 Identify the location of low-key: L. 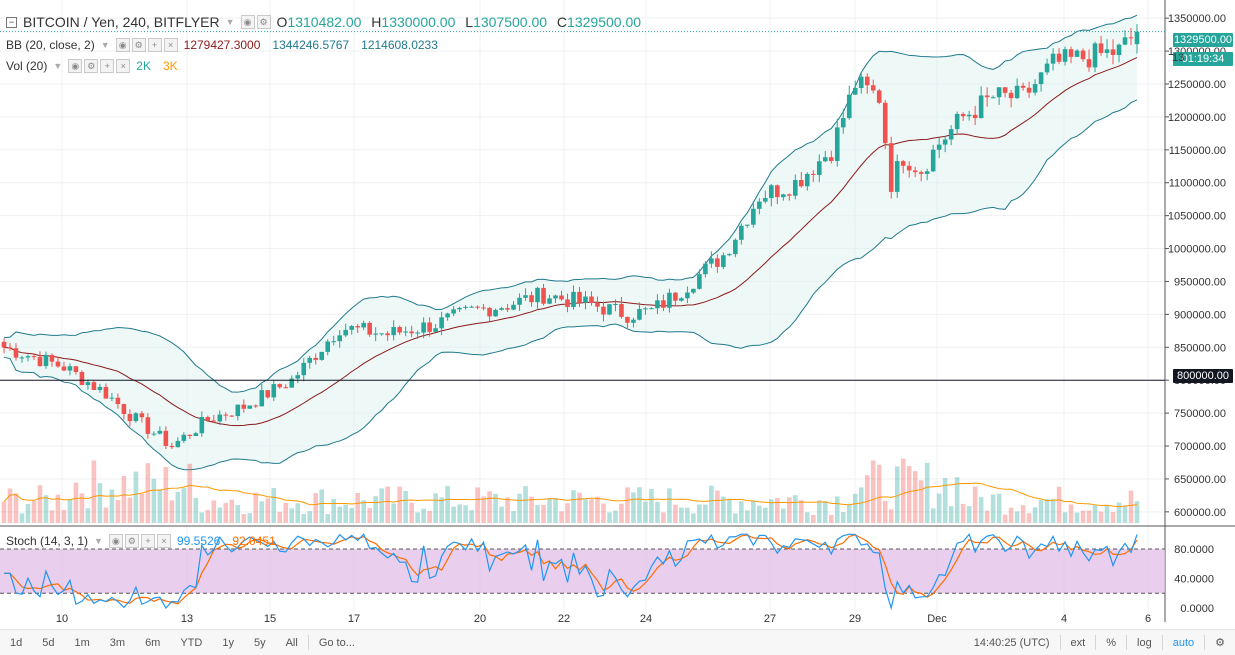
(469, 22).